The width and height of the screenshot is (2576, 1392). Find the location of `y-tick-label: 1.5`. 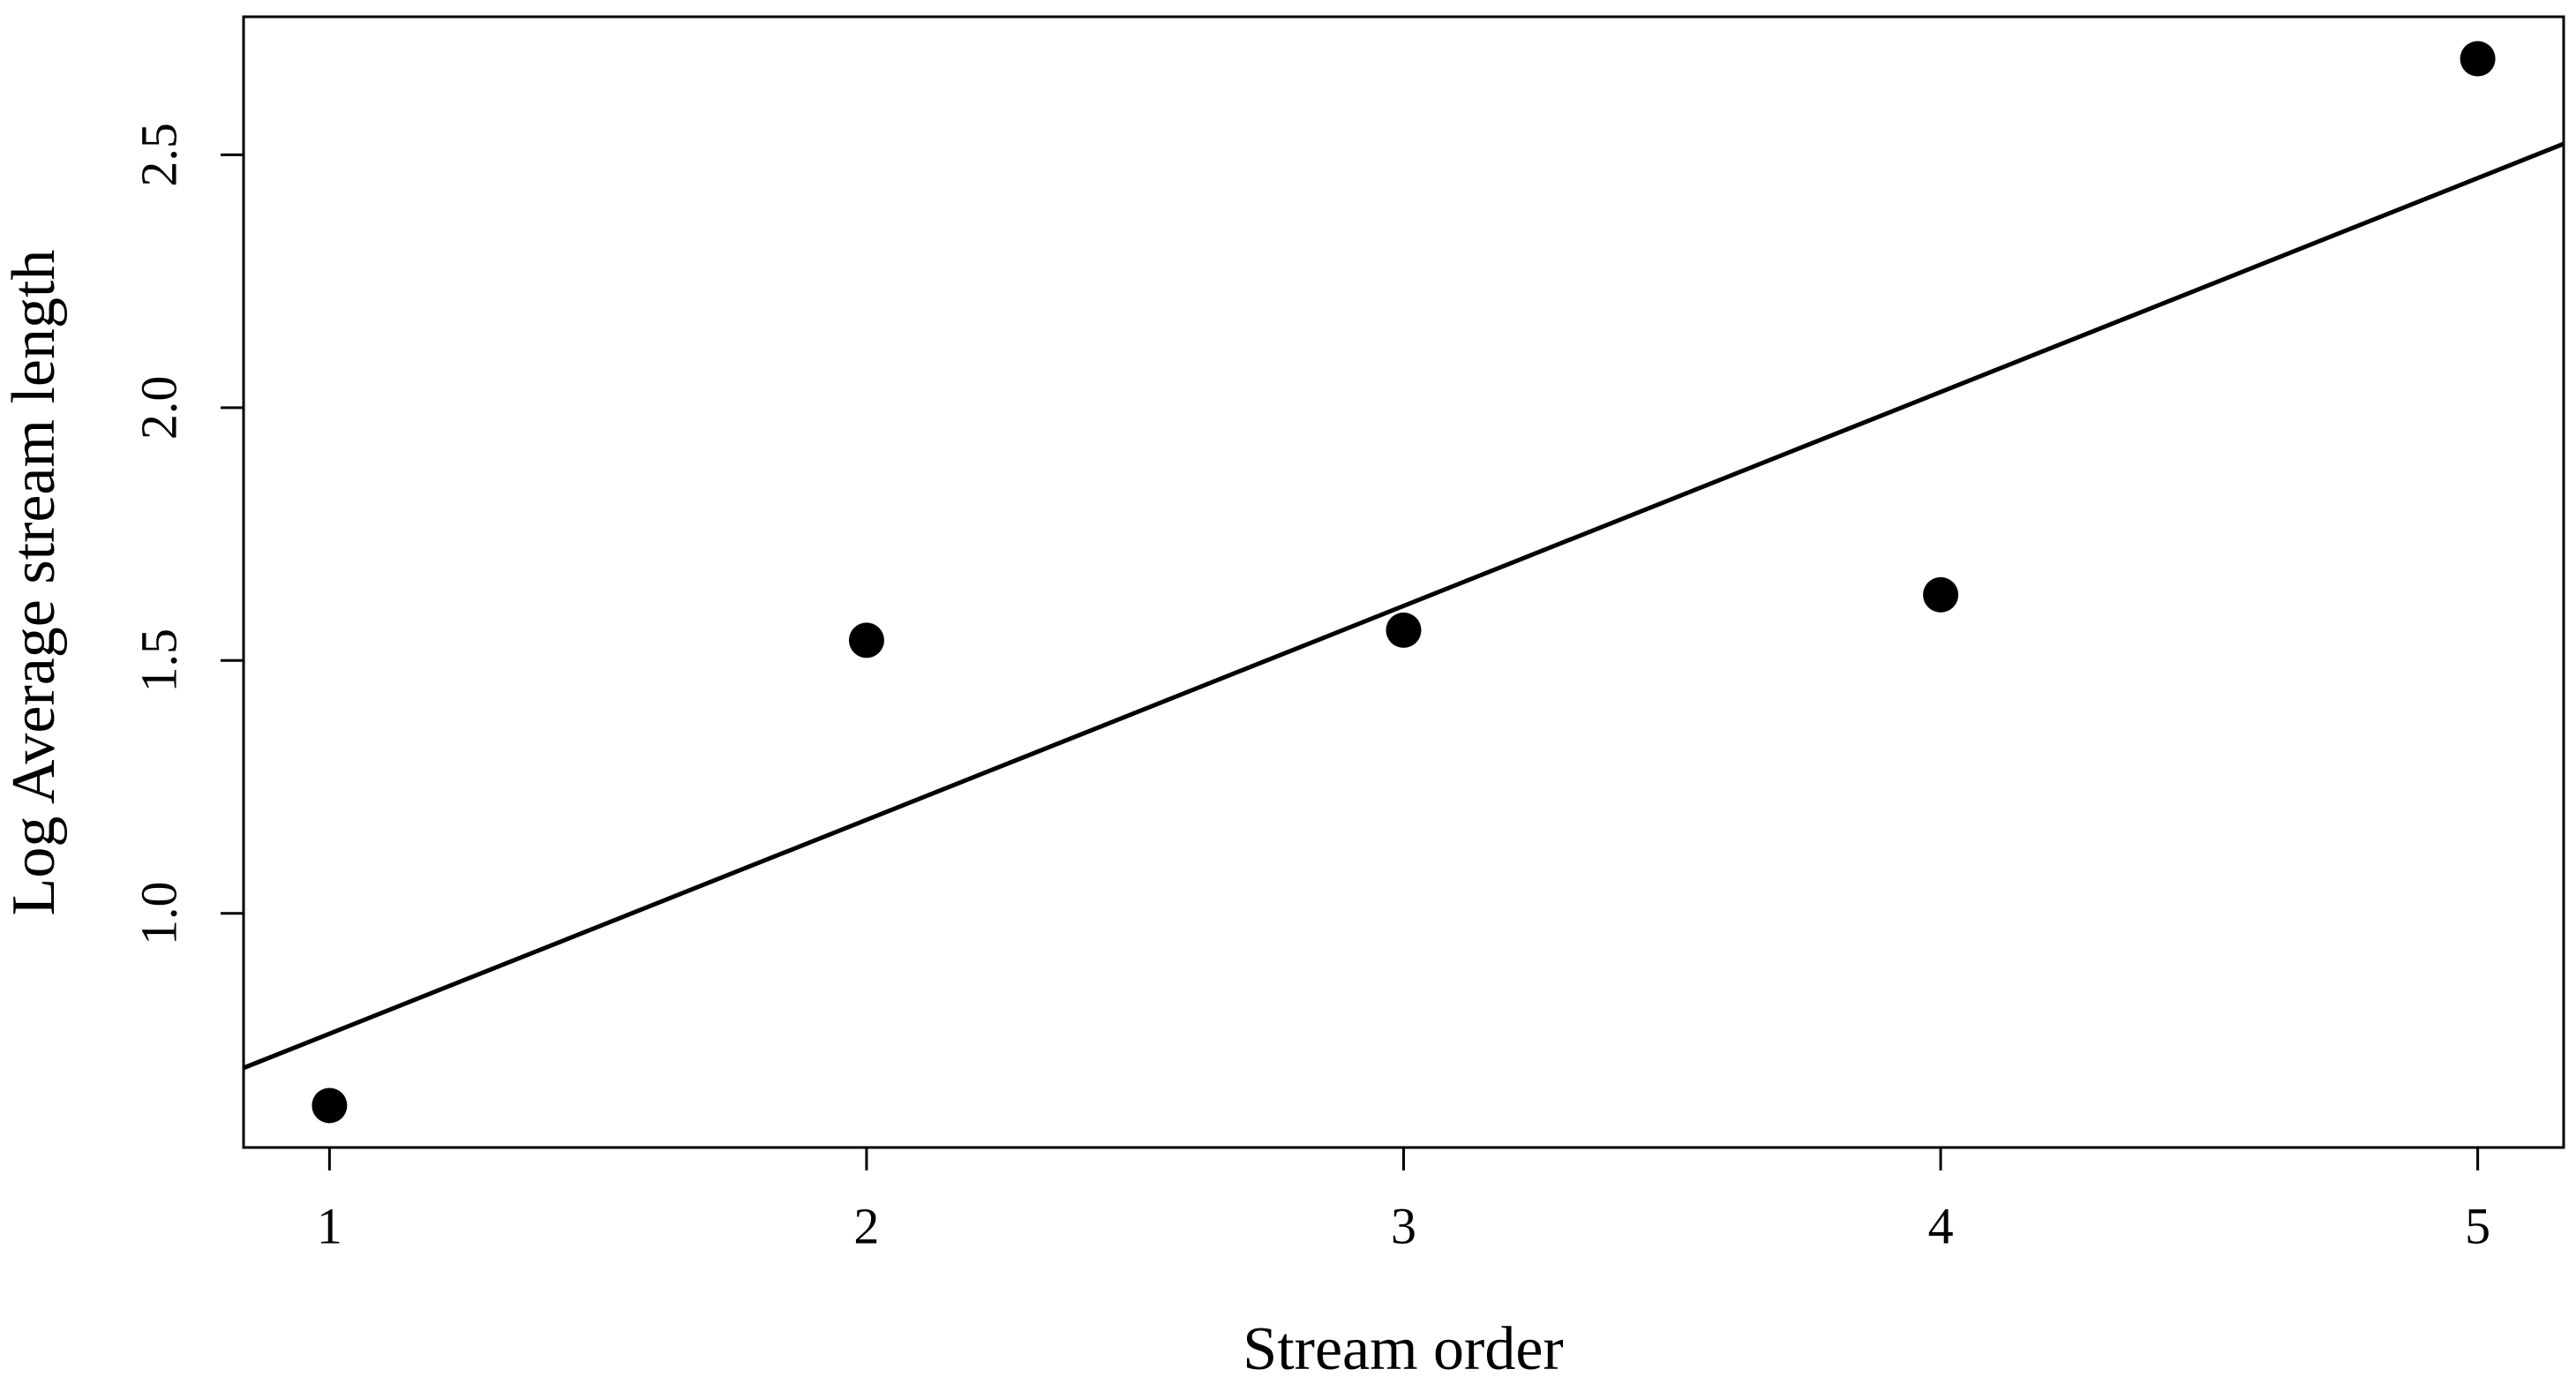

y-tick-label: 1.5 is located at coordinates (158, 660).